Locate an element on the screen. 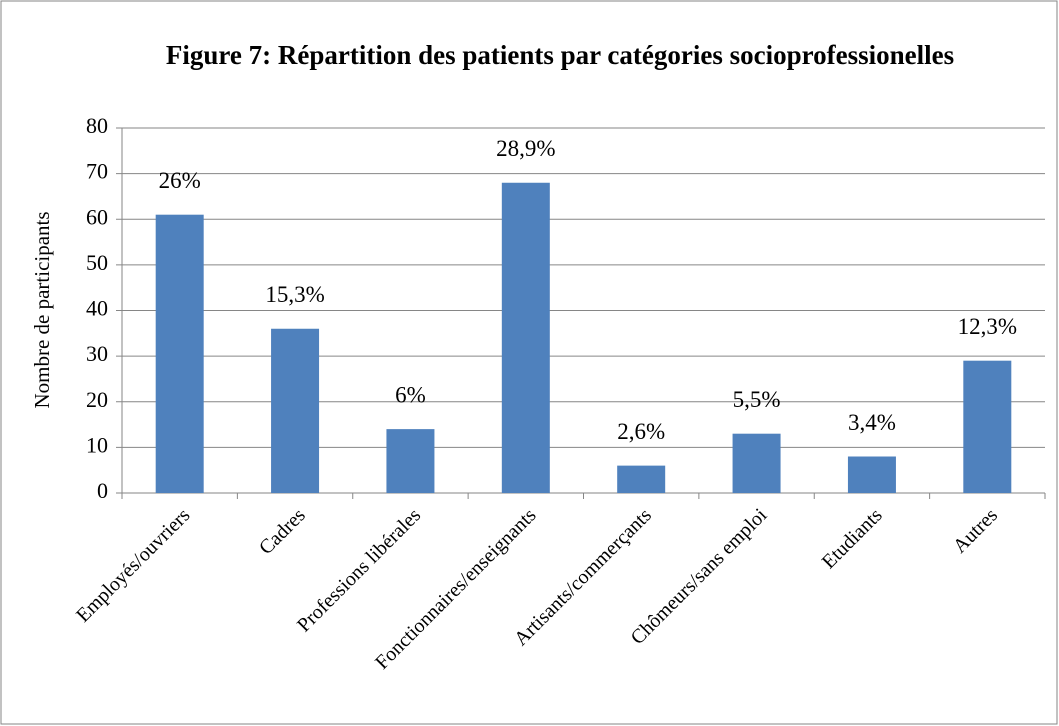  annotation: 2,6% is located at coordinates (641, 431).